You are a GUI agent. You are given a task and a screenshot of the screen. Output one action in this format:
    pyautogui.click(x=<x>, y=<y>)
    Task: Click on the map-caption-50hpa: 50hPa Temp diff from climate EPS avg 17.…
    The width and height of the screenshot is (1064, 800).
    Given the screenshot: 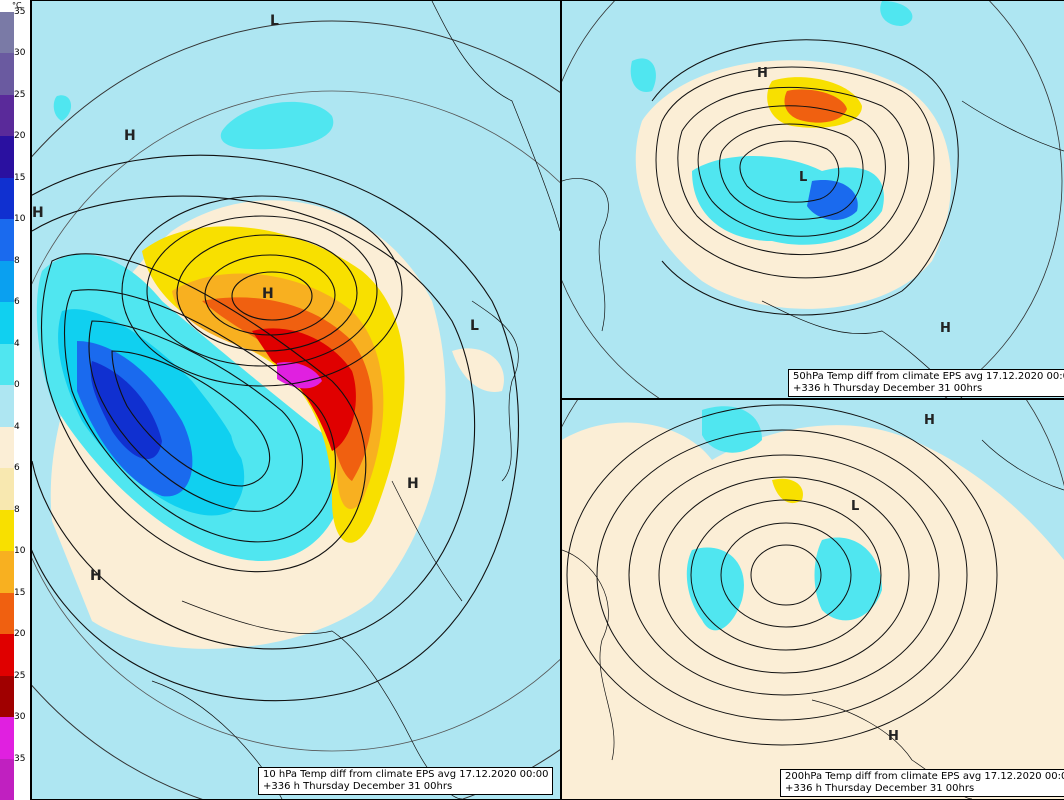 What is the action you would take?
    pyautogui.click(x=926, y=383)
    